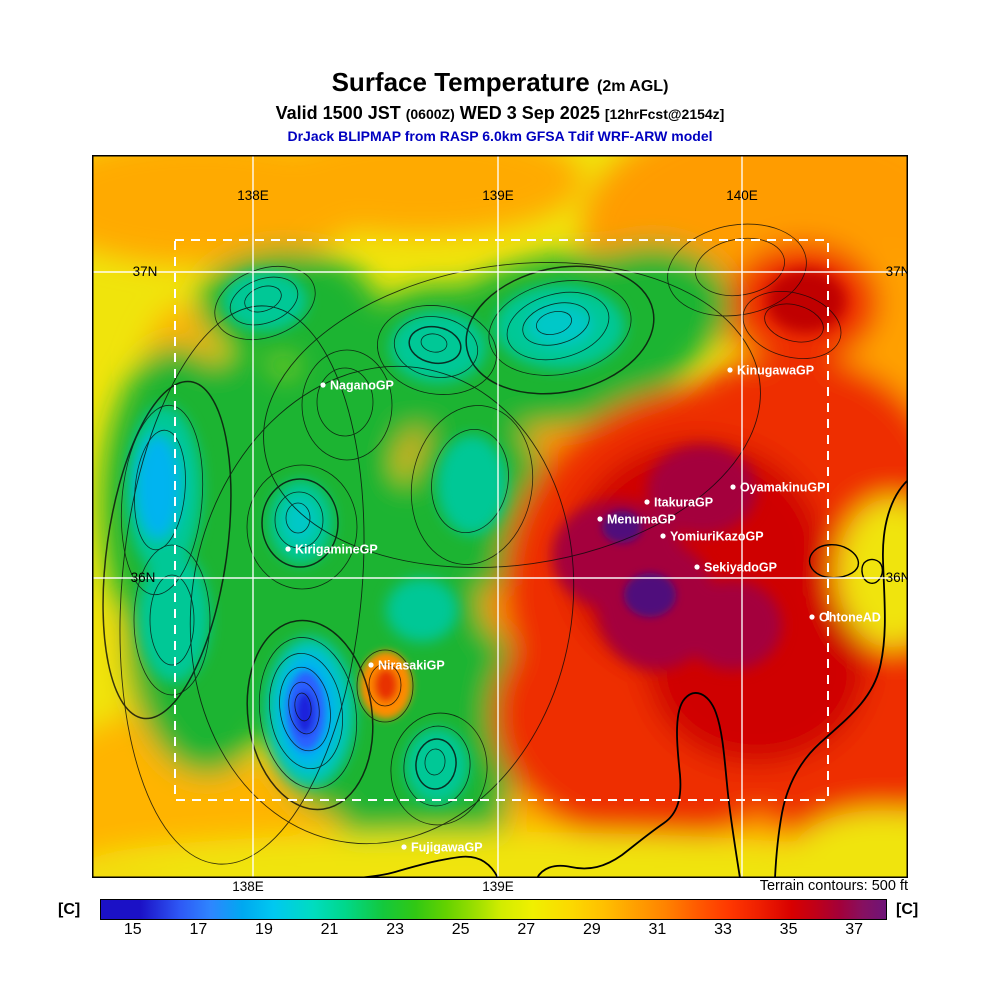 This screenshot has width=1000, height=1000. I want to click on site-marker: MenumaGP, so click(636, 520).